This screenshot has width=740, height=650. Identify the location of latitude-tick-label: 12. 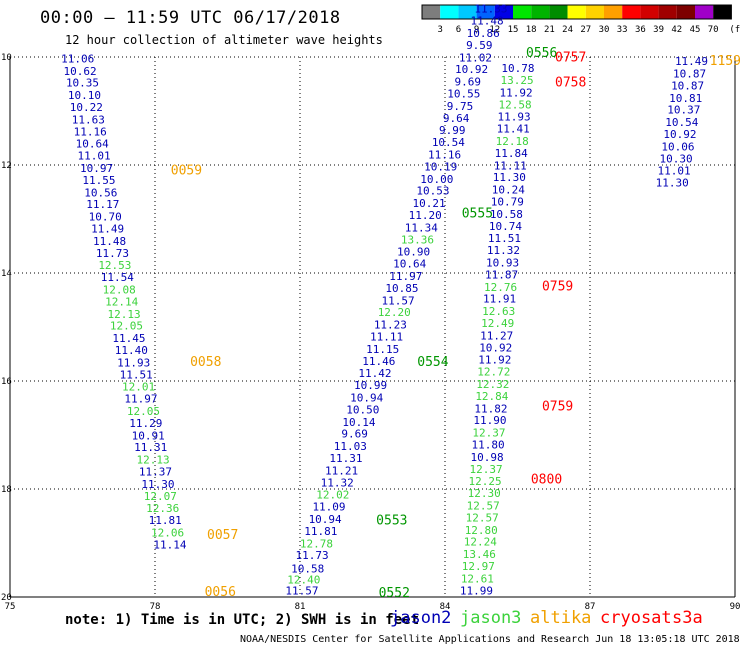
(6, 166).